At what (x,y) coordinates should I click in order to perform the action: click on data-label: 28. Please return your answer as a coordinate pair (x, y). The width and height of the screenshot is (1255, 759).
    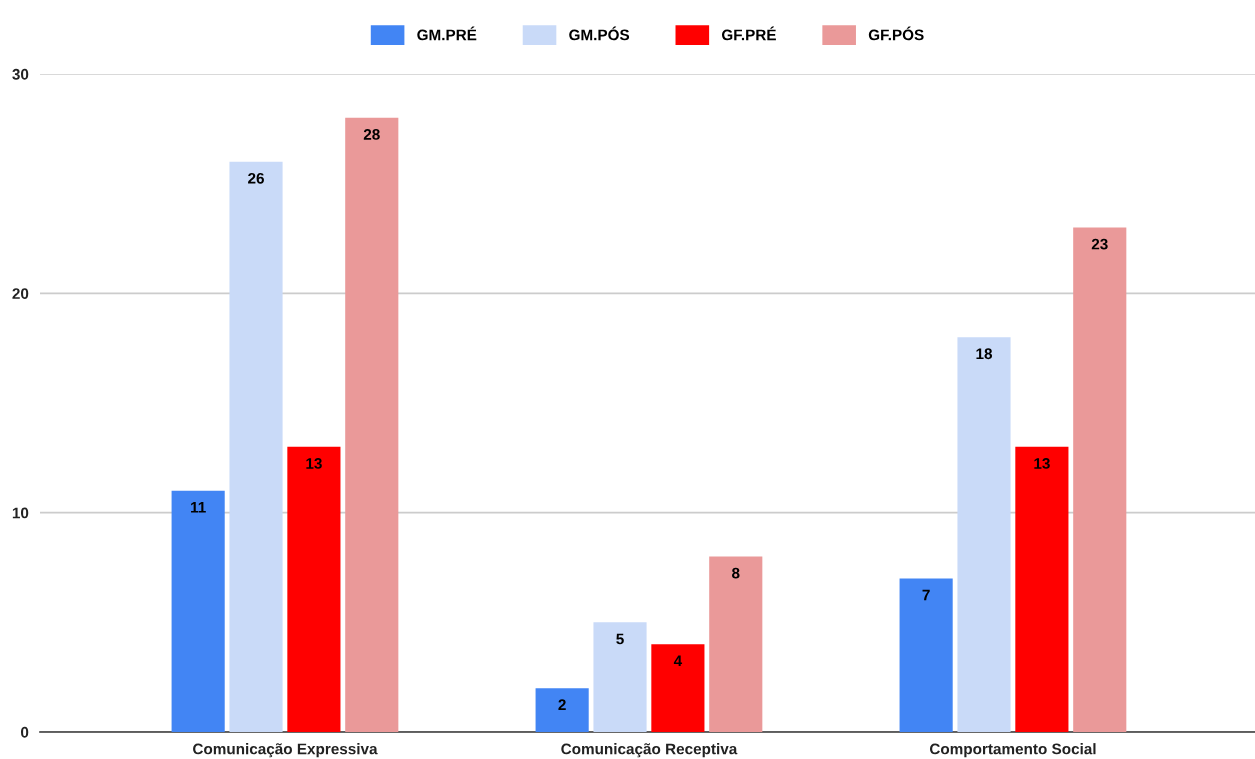
    Looking at the image, I should click on (371, 134).